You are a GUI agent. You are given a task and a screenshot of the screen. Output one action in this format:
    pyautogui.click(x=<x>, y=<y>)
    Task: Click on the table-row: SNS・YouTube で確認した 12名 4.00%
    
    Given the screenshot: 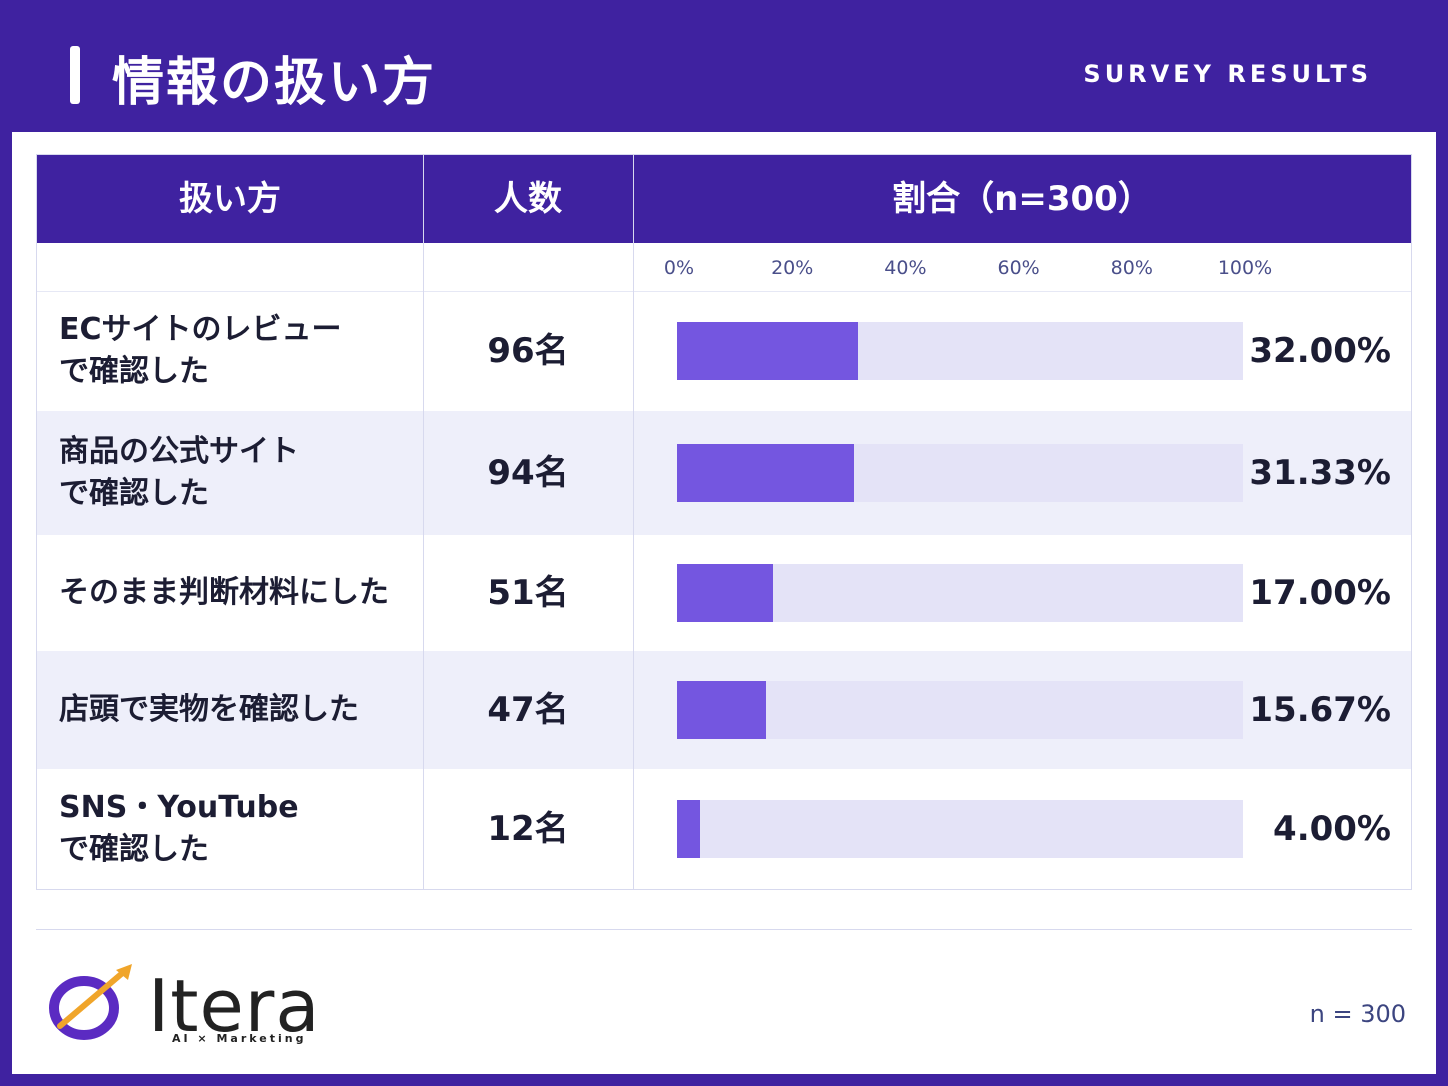 What is the action you would take?
    pyautogui.click(x=724, y=829)
    